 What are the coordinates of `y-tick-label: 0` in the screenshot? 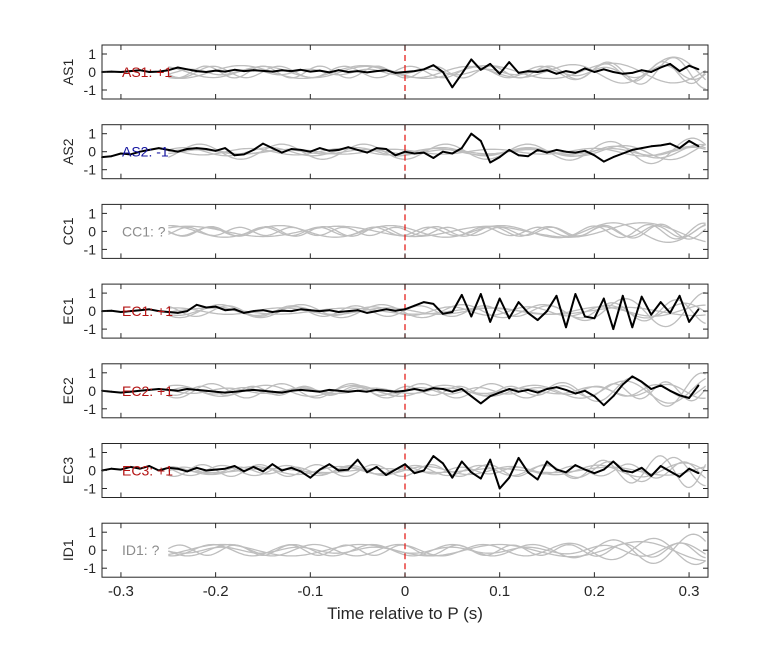 It's located at (92, 311).